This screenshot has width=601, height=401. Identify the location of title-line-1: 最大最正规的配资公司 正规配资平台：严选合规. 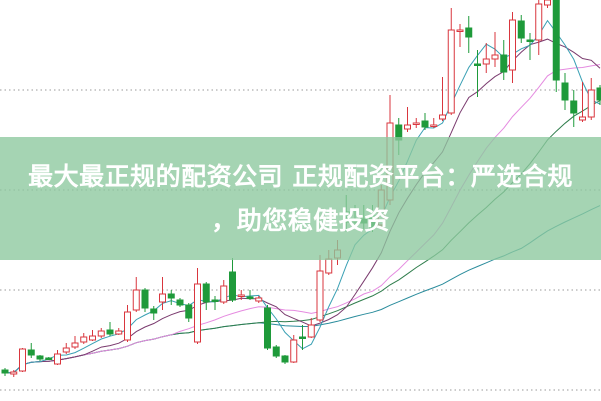
(300, 176).